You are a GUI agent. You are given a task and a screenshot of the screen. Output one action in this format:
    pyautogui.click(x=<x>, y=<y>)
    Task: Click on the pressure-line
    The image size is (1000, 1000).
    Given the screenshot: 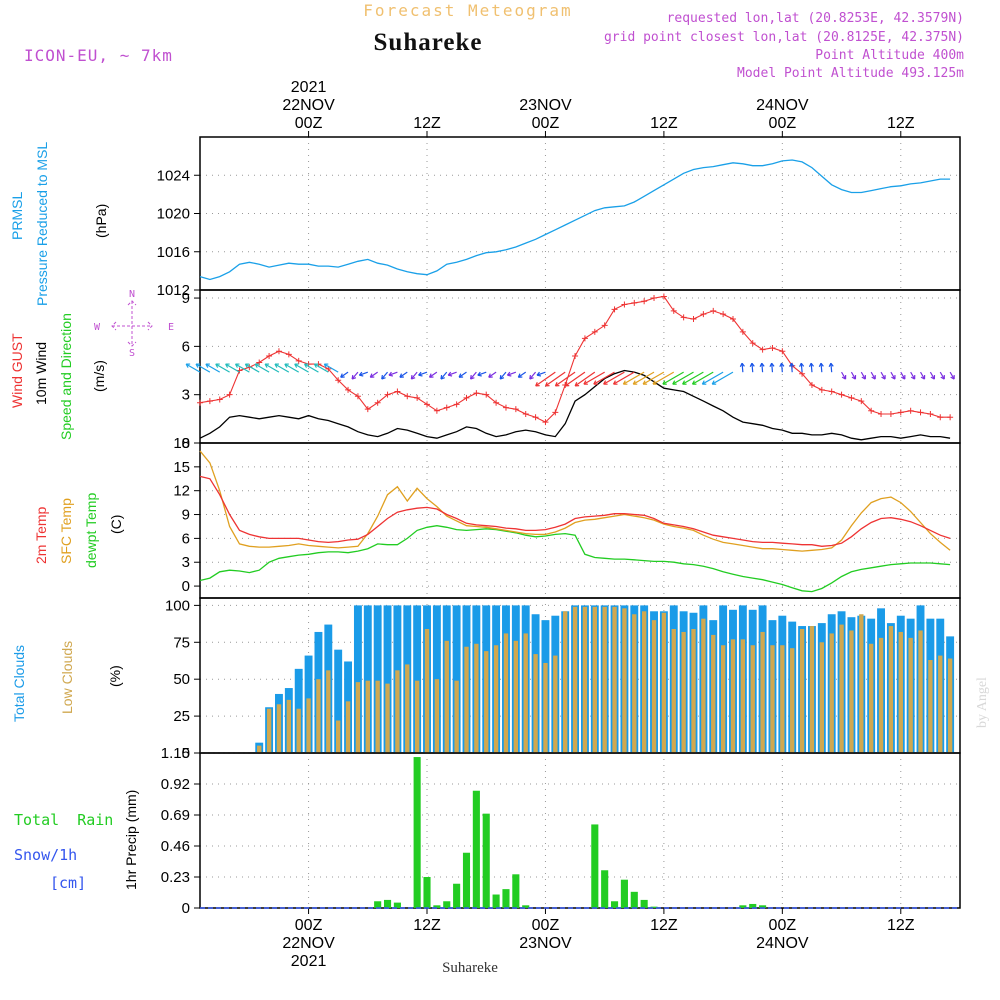 What is the action you would take?
    pyautogui.click(x=575, y=220)
    